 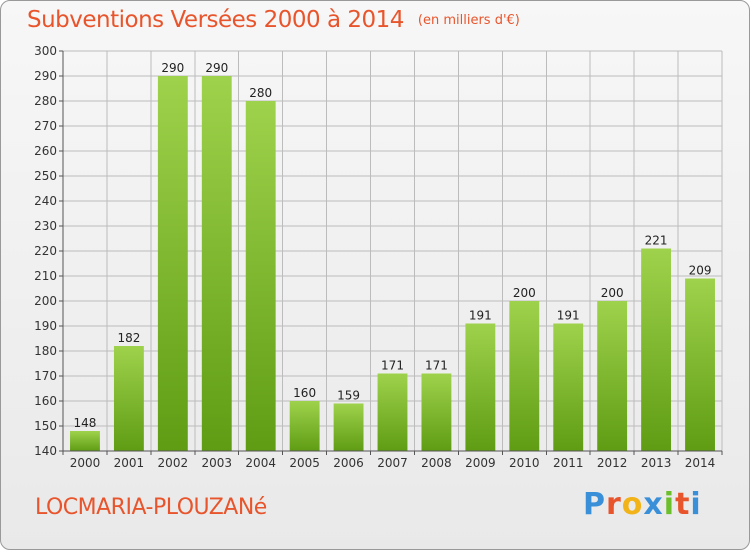 I want to click on x-tick-label: 2011, so click(x=568, y=463).